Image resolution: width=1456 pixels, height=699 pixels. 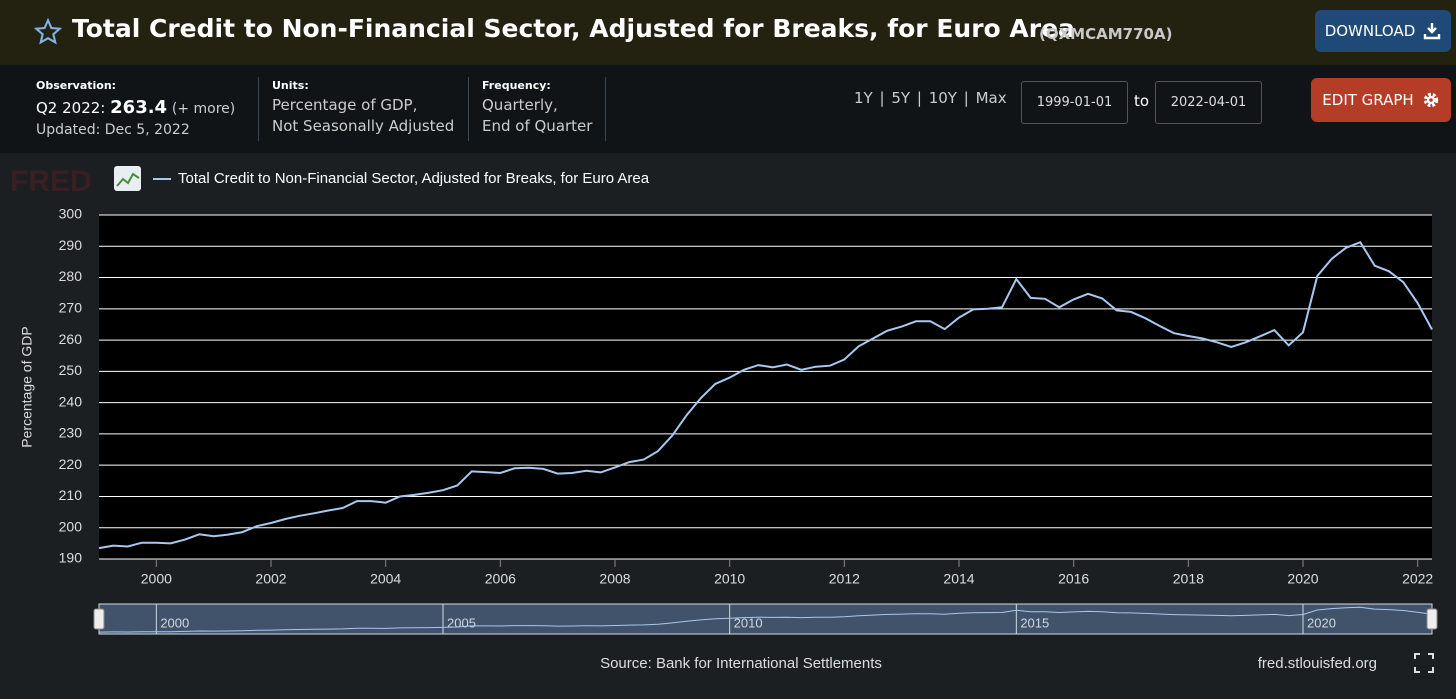 I want to click on navigator-tick-label: 2020, so click(x=1321, y=622).